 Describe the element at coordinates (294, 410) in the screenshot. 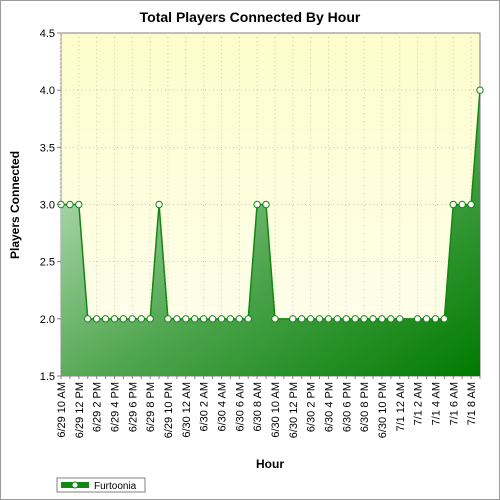

I see `x-tick-label: 6/30 12 PM` at that location.